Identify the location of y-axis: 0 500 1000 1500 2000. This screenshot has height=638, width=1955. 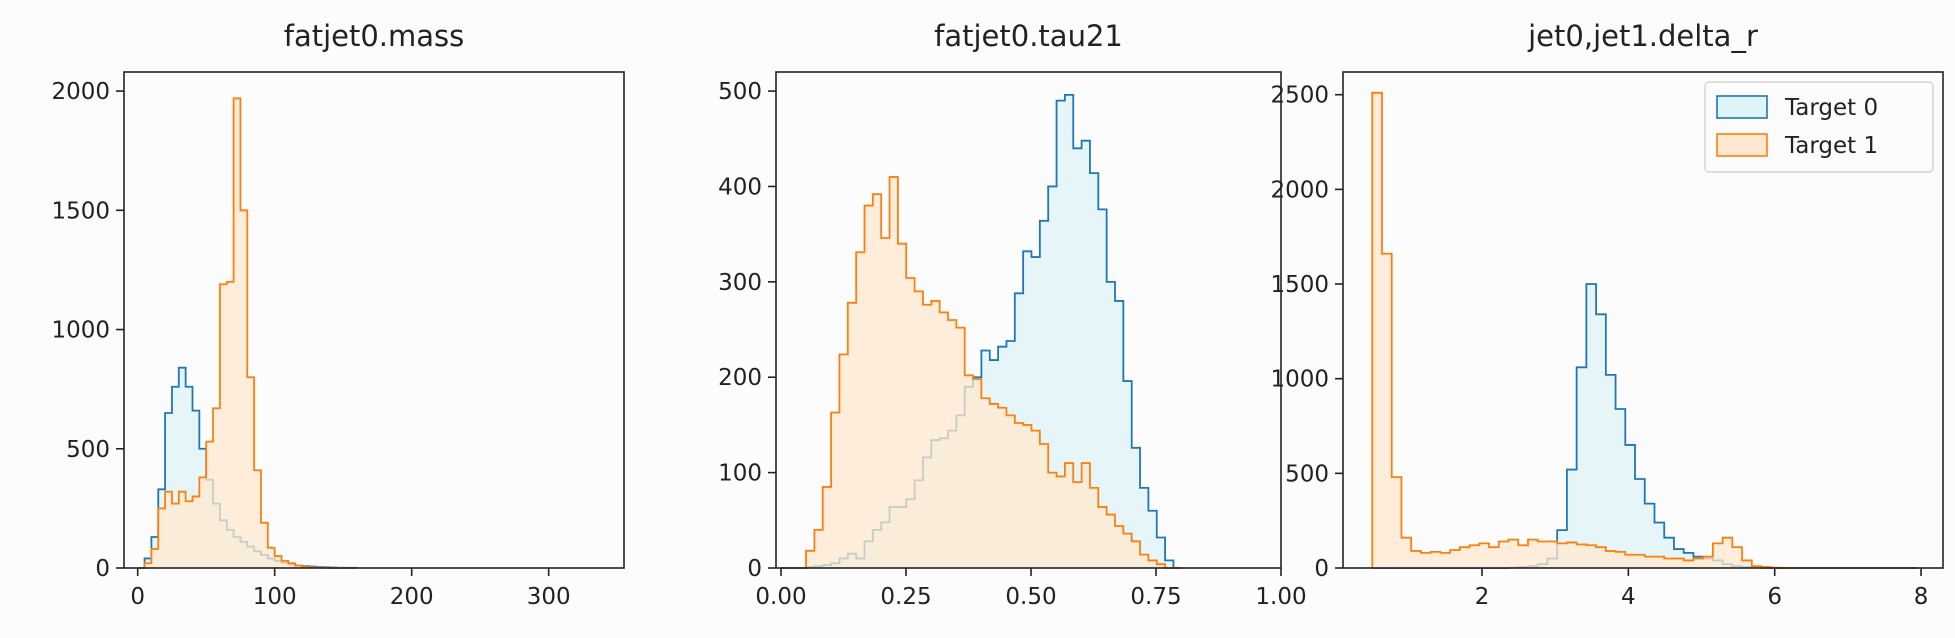
(87, 330).